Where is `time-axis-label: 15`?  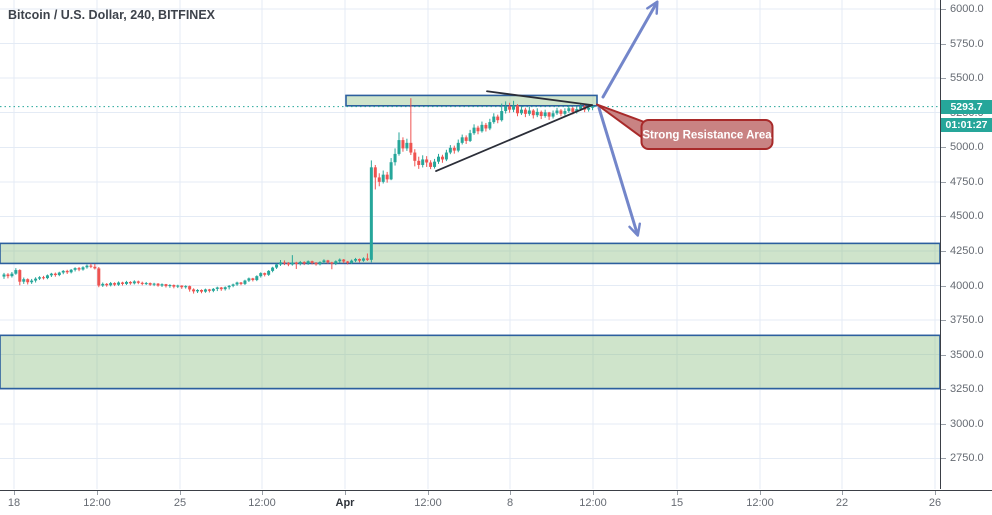 time-axis-label: 15 is located at coordinates (677, 502).